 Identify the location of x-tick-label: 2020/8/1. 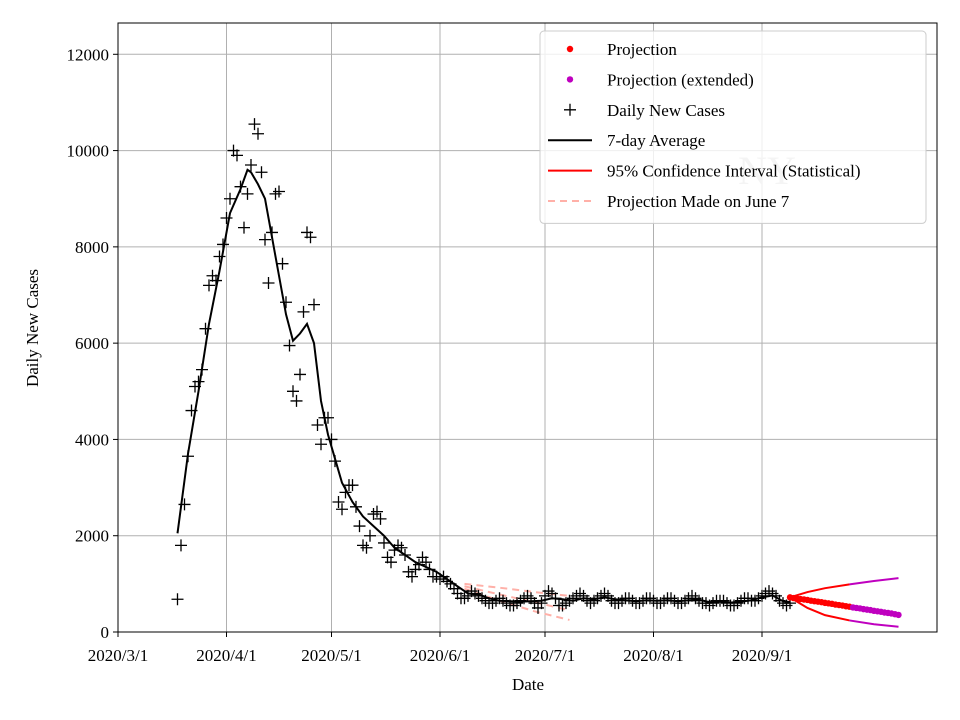
(653, 655).